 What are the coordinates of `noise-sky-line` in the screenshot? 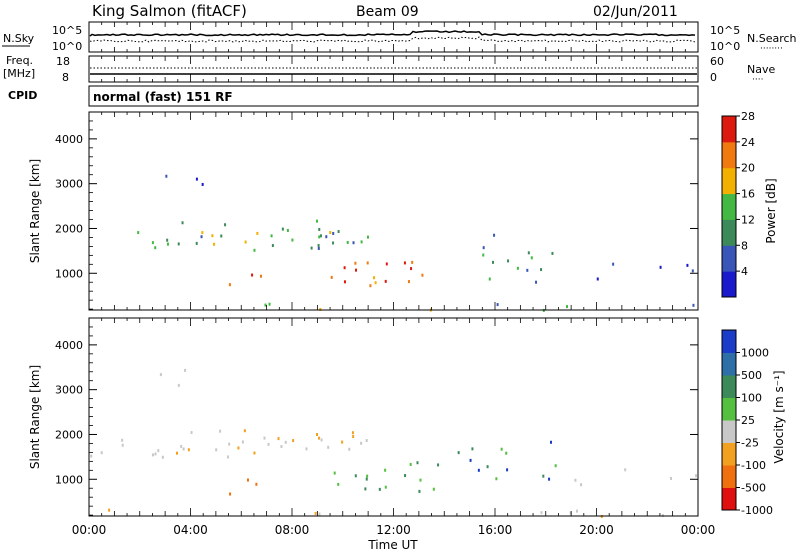 It's located at (392, 33).